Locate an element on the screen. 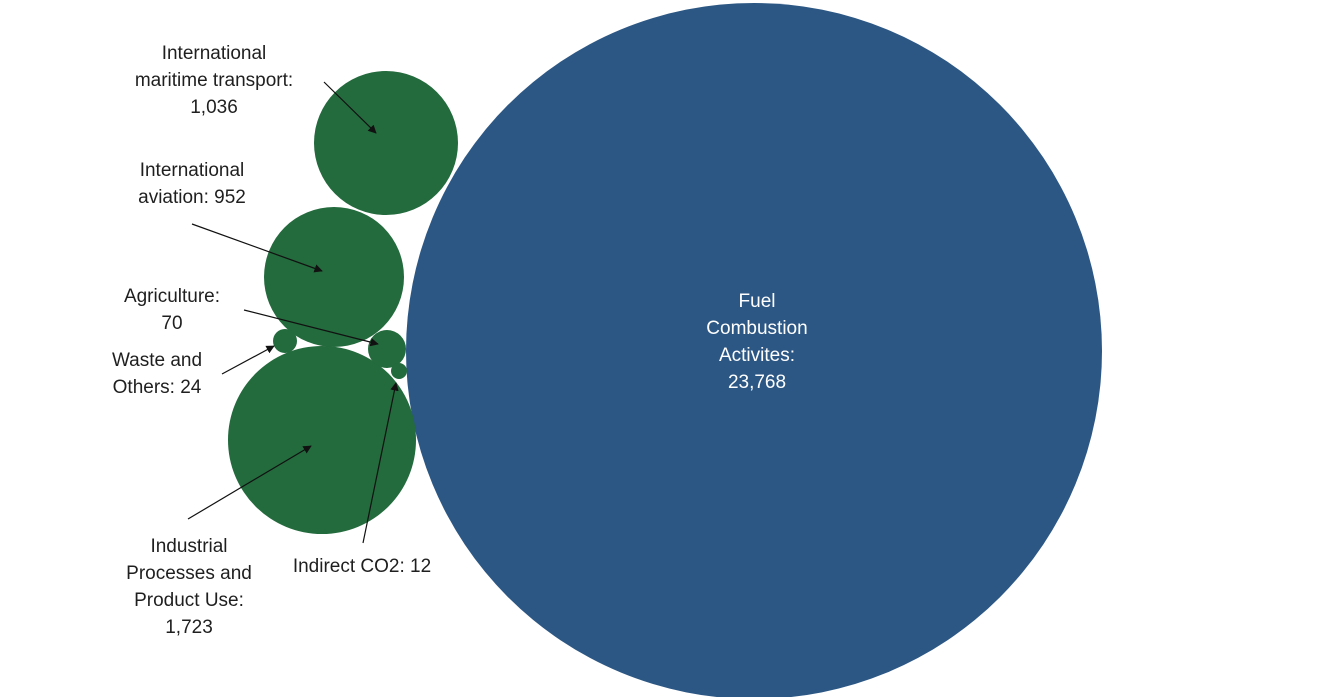 The height and width of the screenshot is (697, 1331). leader-lines-layer is located at coordinates (293, 312).